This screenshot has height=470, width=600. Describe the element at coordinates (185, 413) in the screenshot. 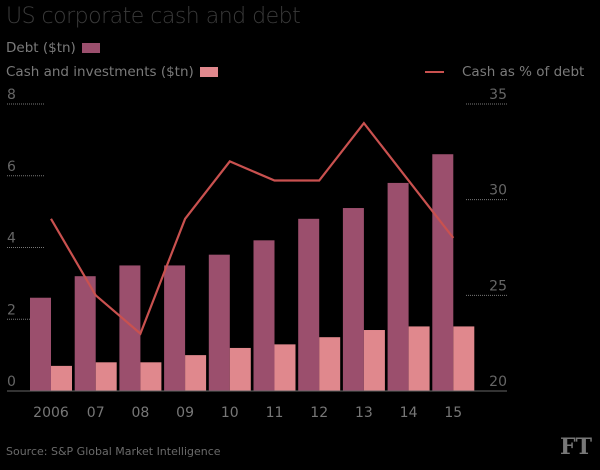

I see `x-tick-label: 09` at that location.